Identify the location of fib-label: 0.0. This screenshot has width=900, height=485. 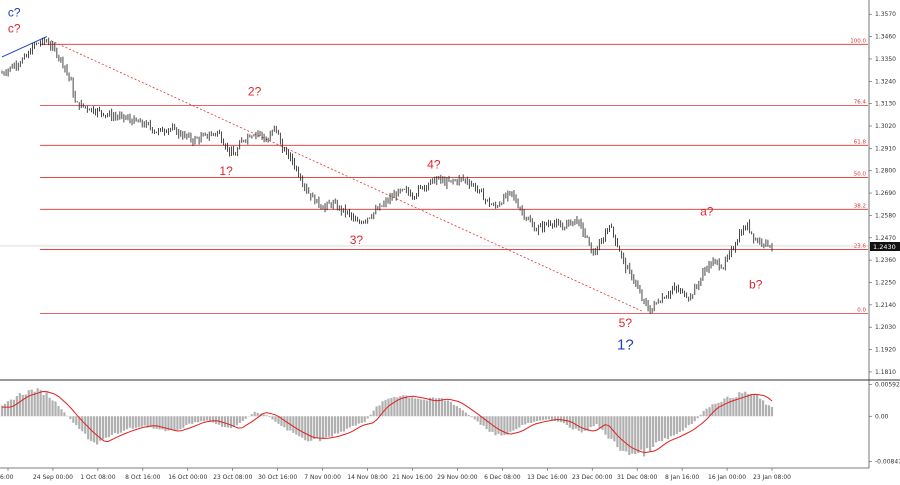
(861, 310).